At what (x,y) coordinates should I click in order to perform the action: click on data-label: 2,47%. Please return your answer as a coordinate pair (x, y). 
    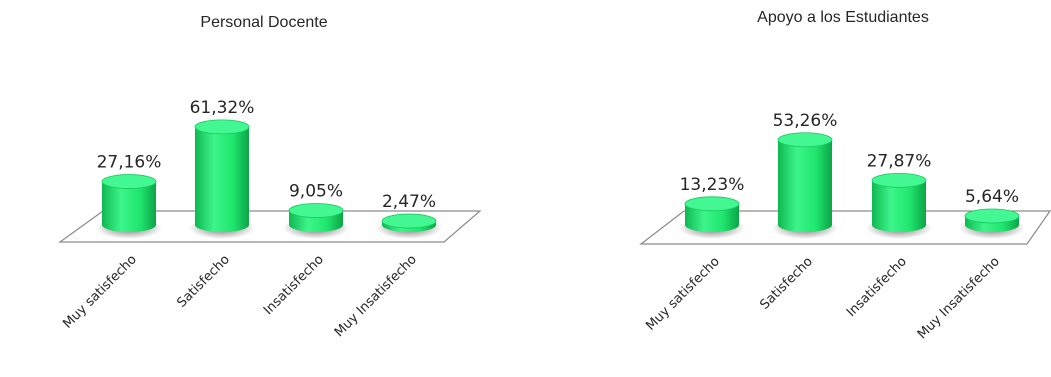
    Looking at the image, I should click on (409, 202).